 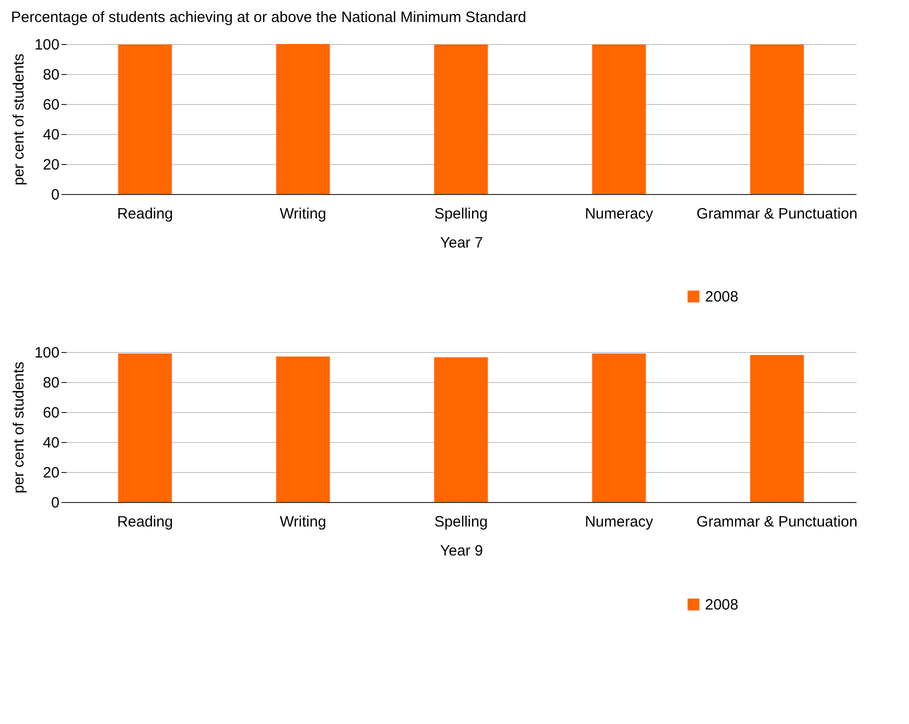 What do you see at coordinates (461, 551) in the screenshot?
I see `x-axis-title: Year 9` at bounding box center [461, 551].